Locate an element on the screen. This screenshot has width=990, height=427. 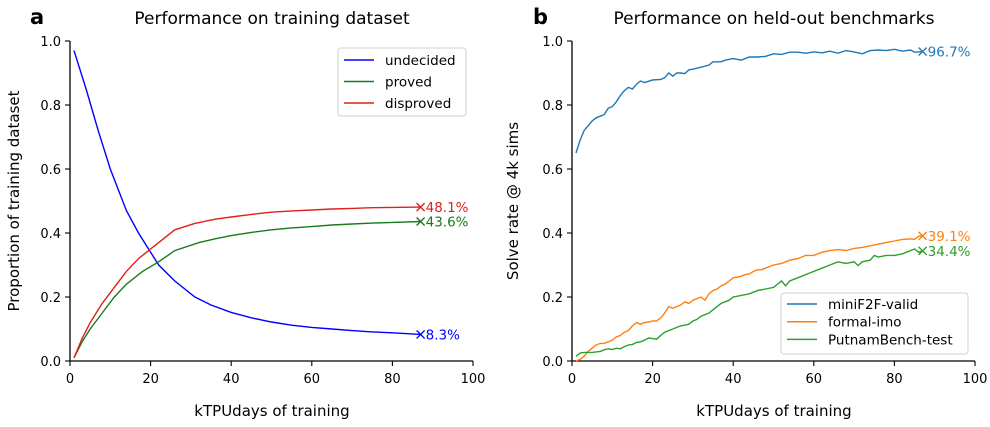
panel-label: a is located at coordinates (37, 17).